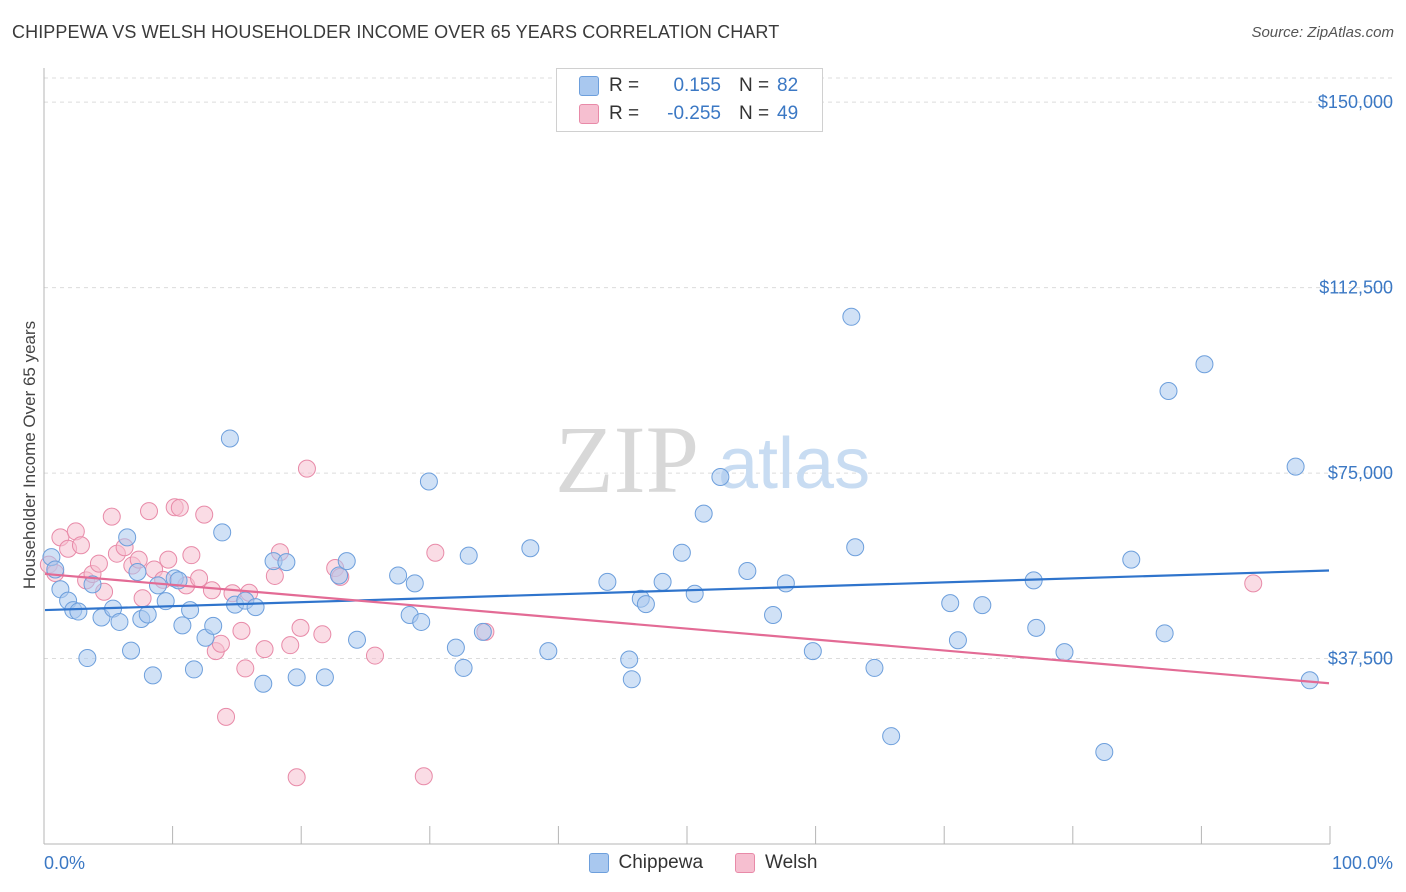 The width and height of the screenshot is (1406, 892). I want to click on legend-item-chippewa: Chippewa, so click(646, 863).